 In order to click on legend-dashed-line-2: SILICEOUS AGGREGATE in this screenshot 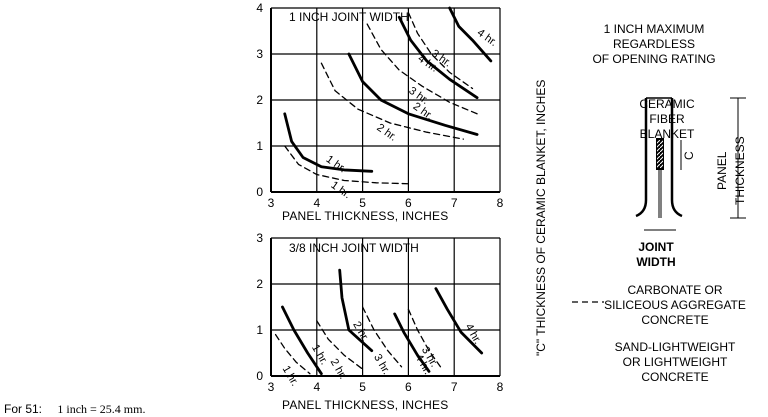, I will do `click(675, 305)`.